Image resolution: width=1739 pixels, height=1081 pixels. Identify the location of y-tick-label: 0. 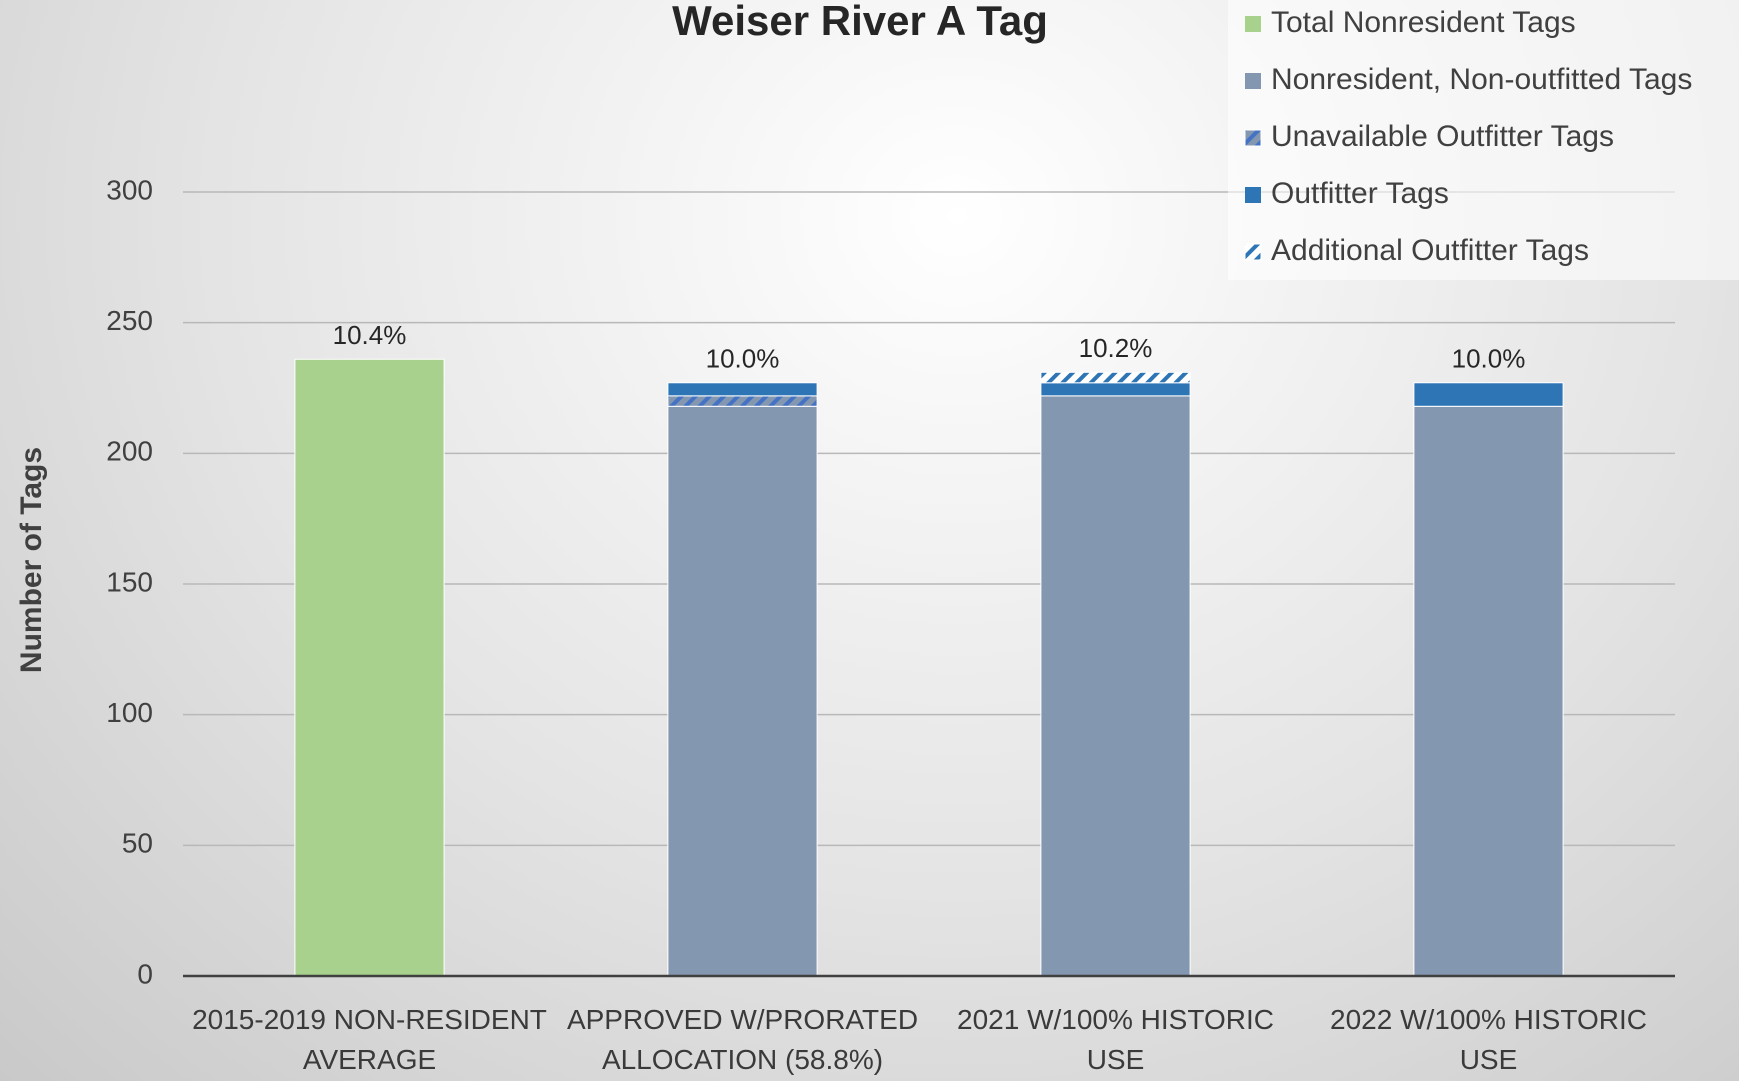
(145, 973).